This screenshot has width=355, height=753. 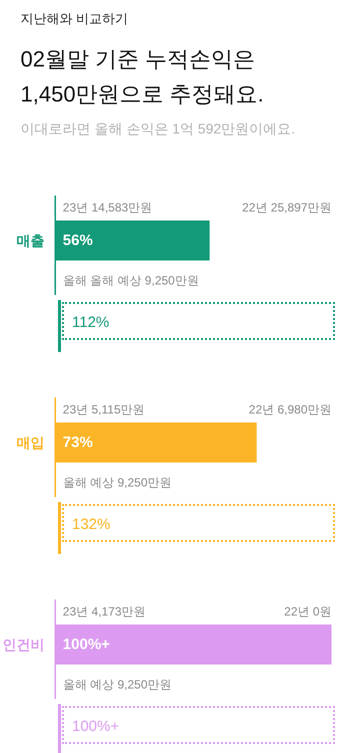 What do you see at coordinates (103, 409) in the screenshot?
I see `annotation: 23년 5,115만원` at bounding box center [103, 409].